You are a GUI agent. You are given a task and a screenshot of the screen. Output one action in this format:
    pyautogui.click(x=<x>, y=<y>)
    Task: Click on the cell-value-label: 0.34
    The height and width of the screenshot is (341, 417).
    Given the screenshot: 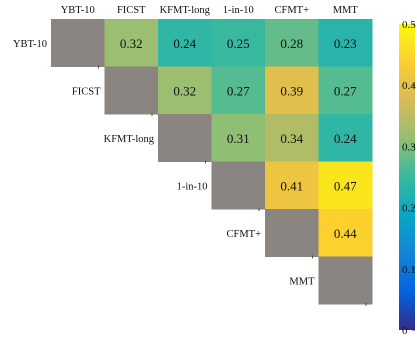 What is the action you would take?
    pyautogui.click(x=291, y=138)
    